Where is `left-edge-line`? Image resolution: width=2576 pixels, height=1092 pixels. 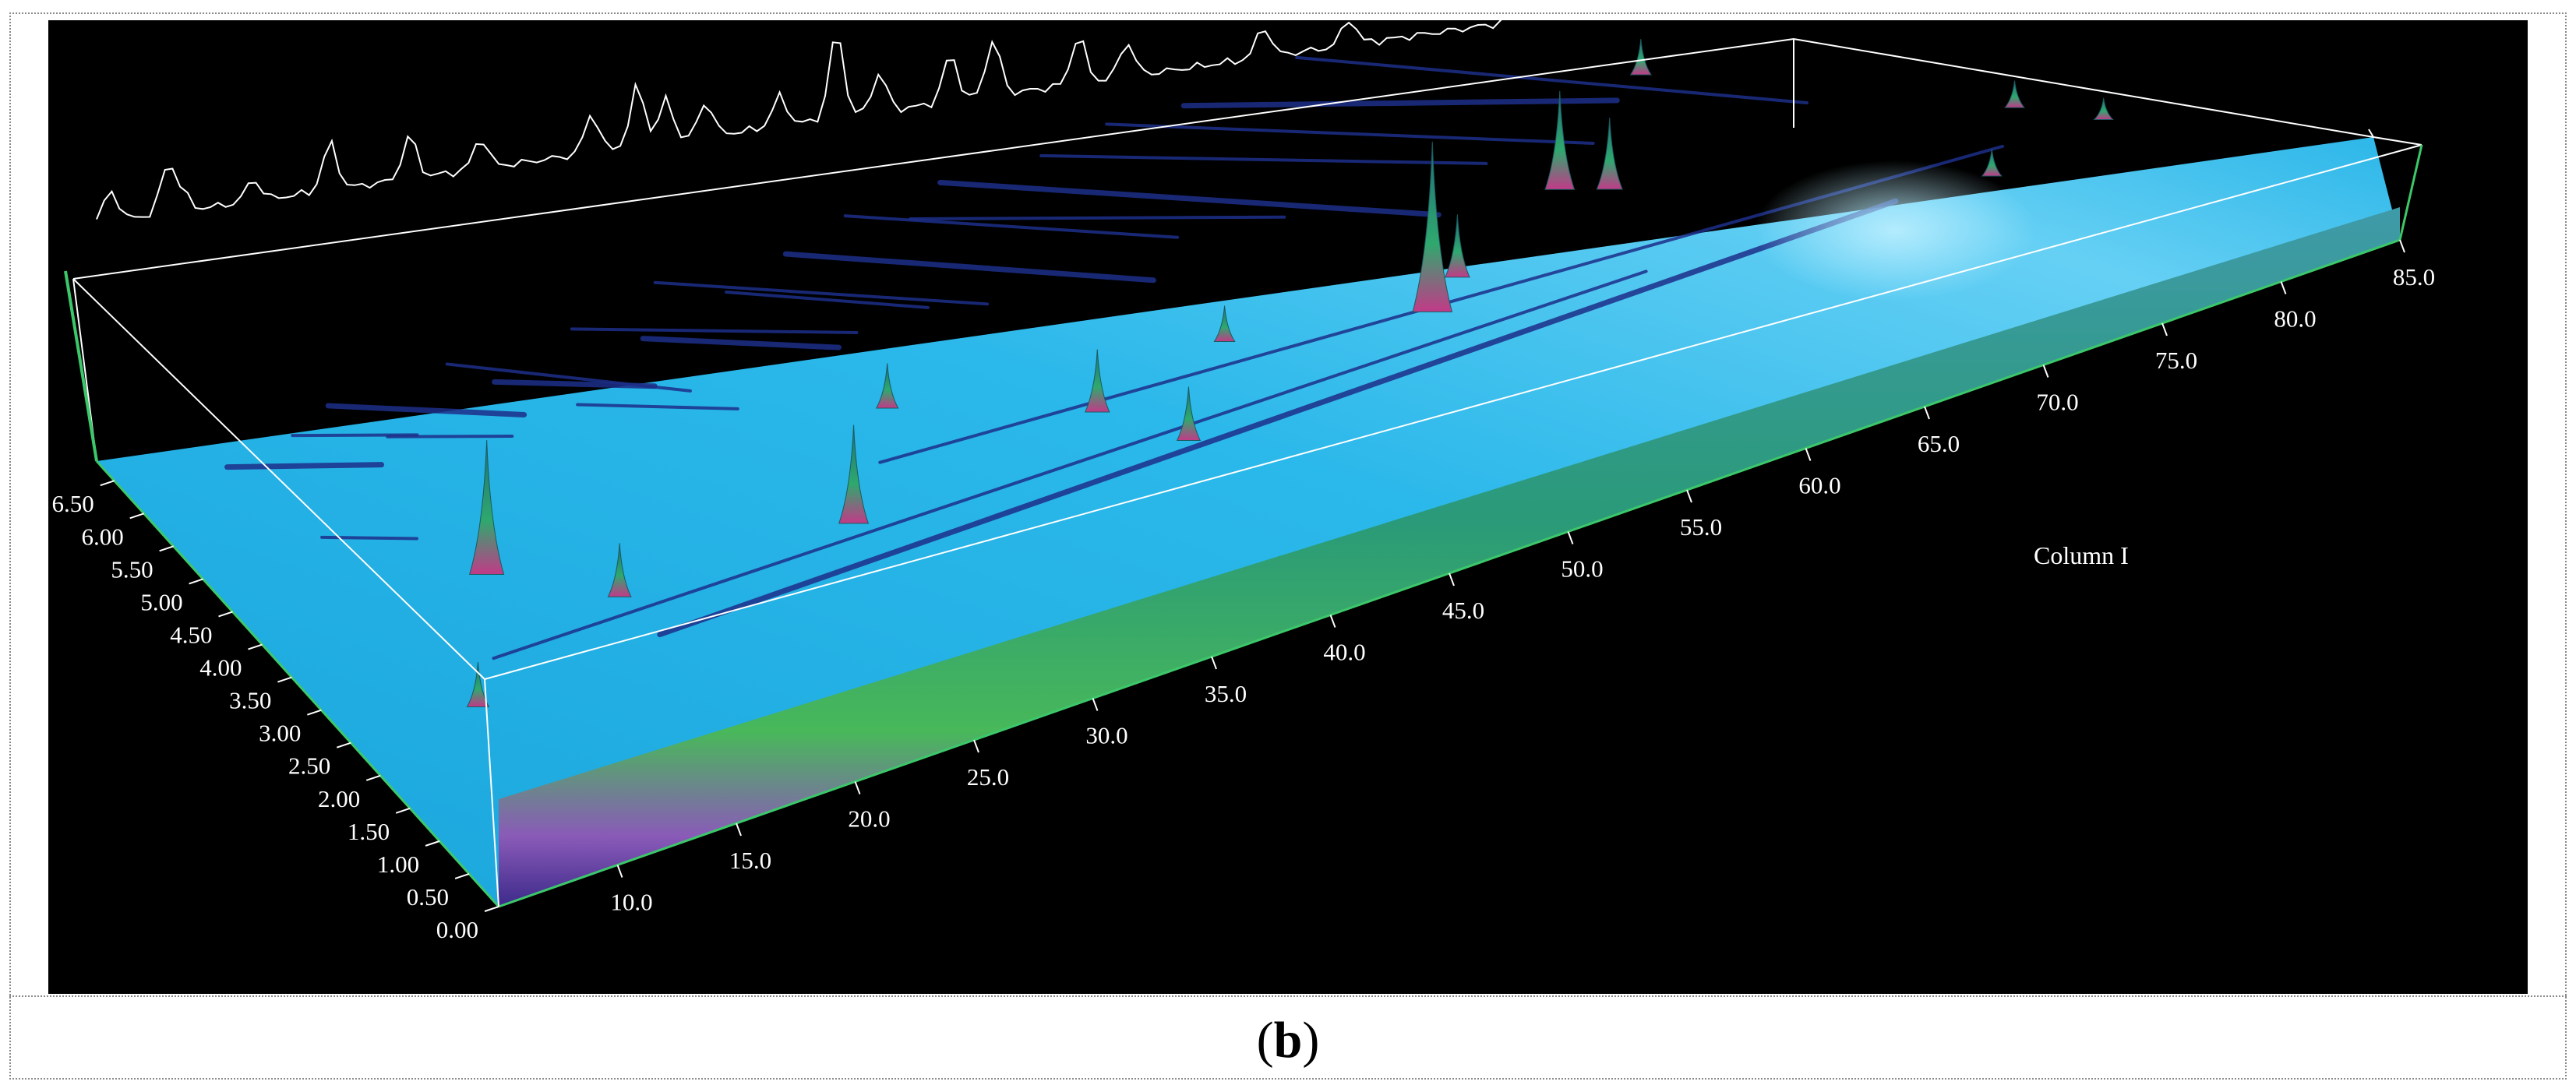
left-edge-line is located at coordinates (297, 684).